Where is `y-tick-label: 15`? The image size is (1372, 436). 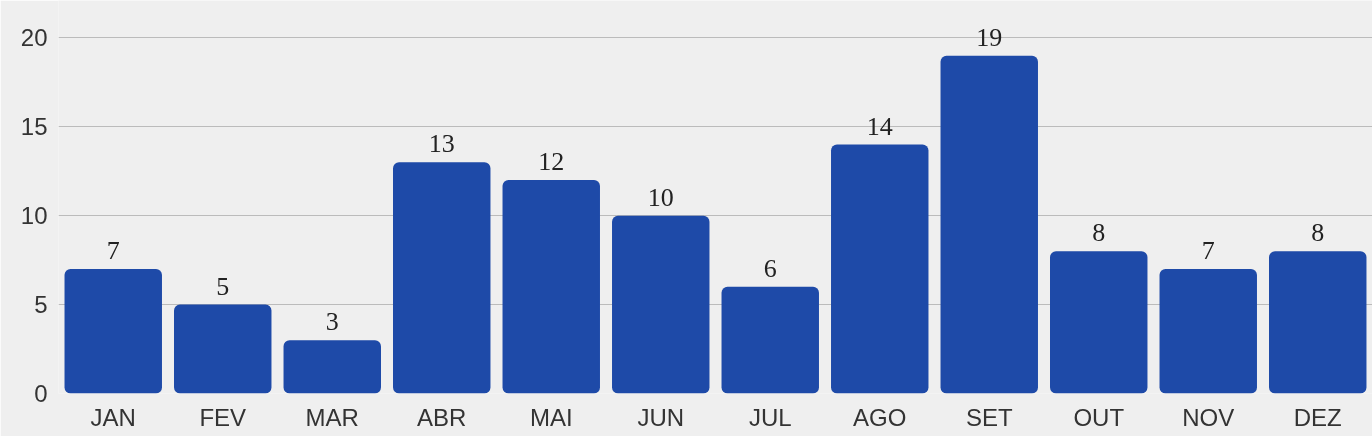
y-tick-label: 15 is located at coordinates (34, 127).